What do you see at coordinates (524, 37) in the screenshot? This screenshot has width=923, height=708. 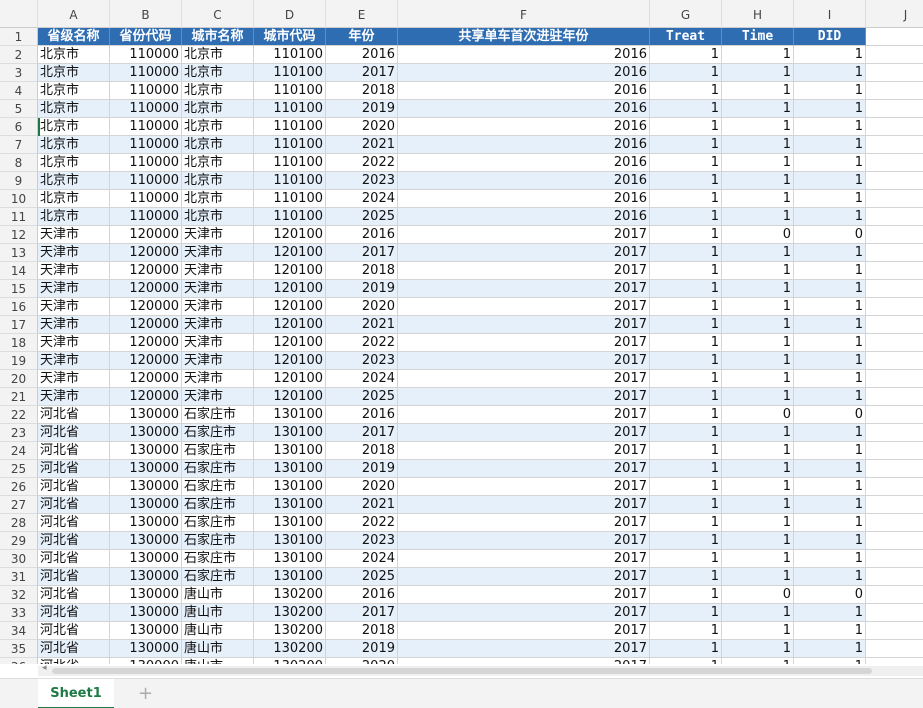 I see `header-cell: 共享单车首次进驻年份` at bounding box center [524, 37].